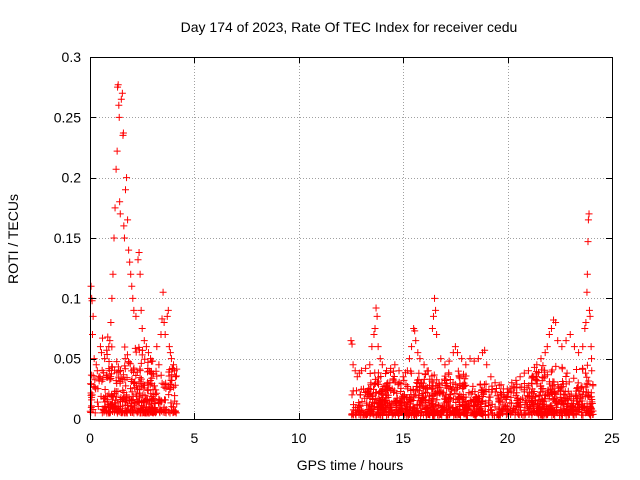 The height and width of the screenshot is (480, 640). I want to click on x-tick-label: 0, so click(90, 438).